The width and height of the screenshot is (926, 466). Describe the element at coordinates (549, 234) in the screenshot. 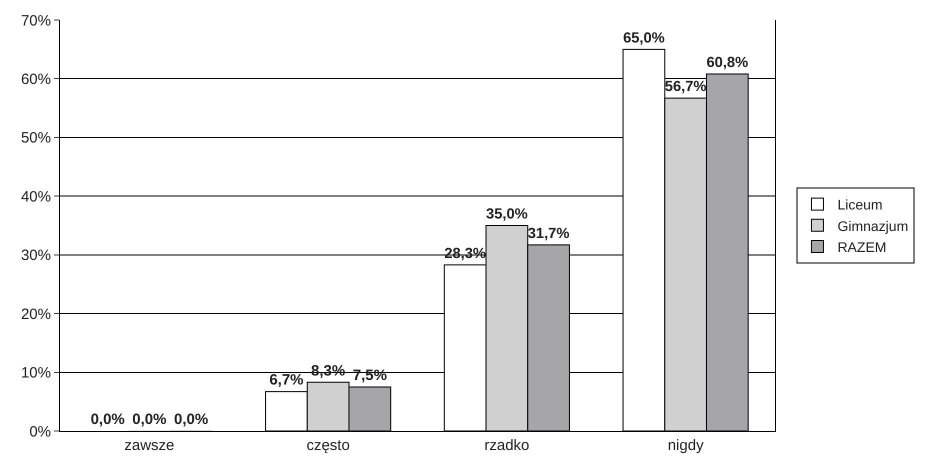

I see `data-label: 31,7%` at that location.